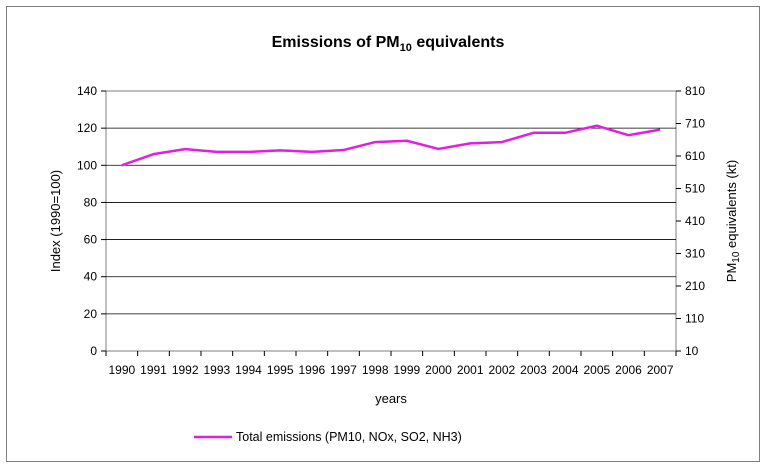 This screenshot has width=768, height=473. I want to click on left-axis-ticks: 0 20 40 60 80 100 120 140, so click(91, 221).